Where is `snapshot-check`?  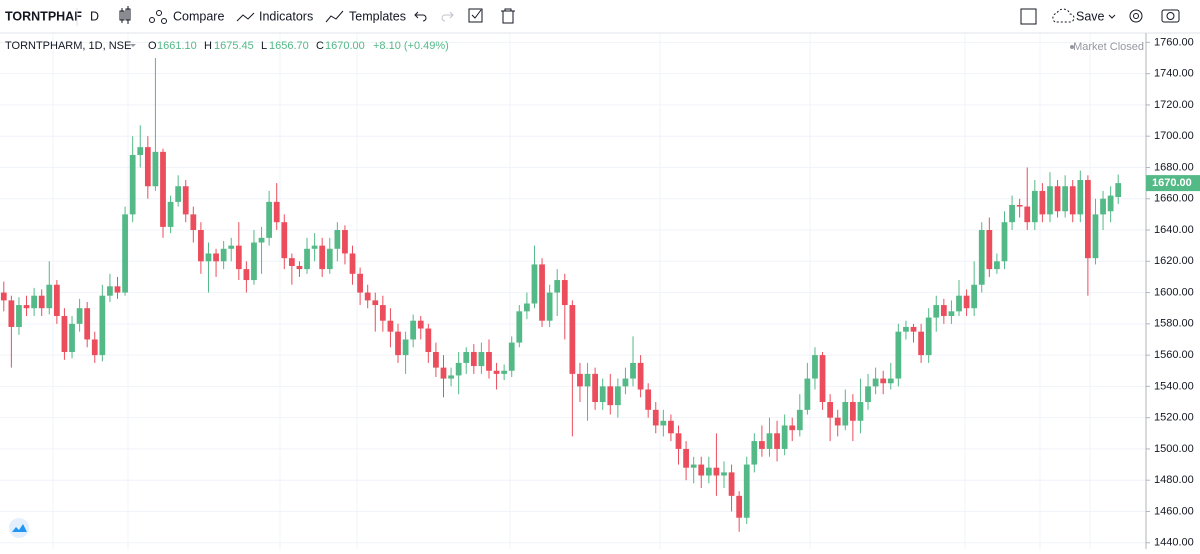
snapshot-check is located at coordinates (475, 15).